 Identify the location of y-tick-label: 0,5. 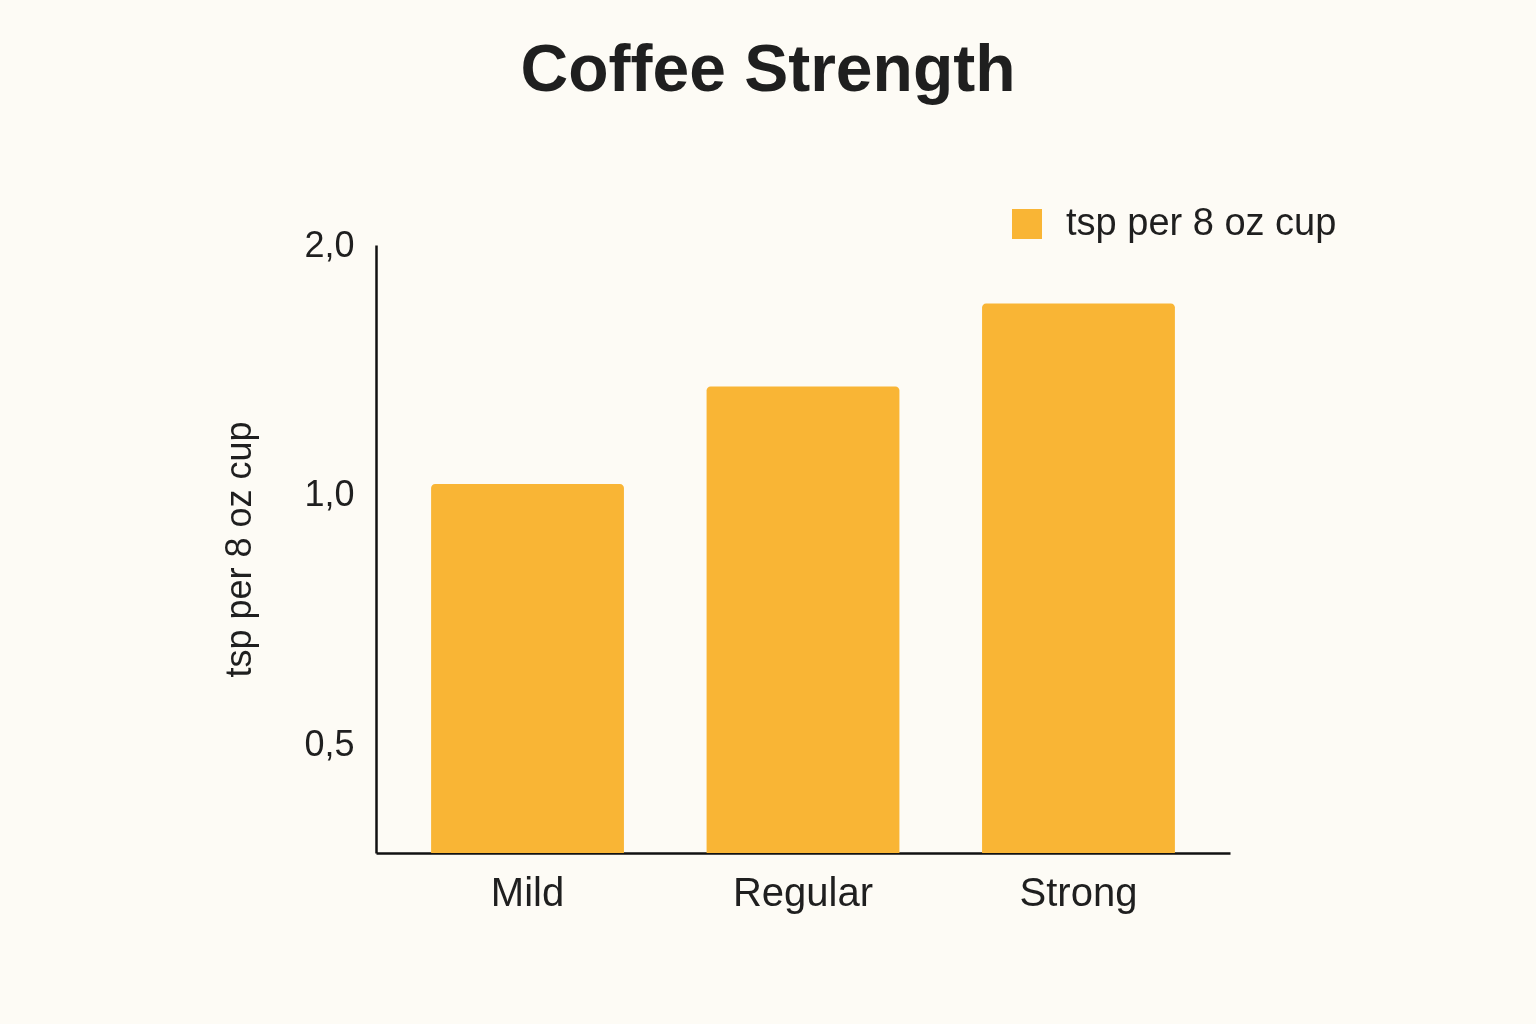
(329, 744).